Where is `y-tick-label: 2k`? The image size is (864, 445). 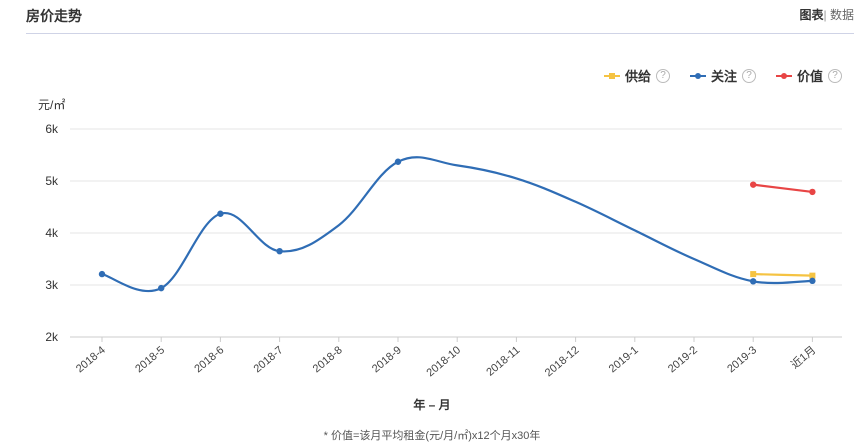
y-tick-label: 2k is located at coordinates (52, 337).